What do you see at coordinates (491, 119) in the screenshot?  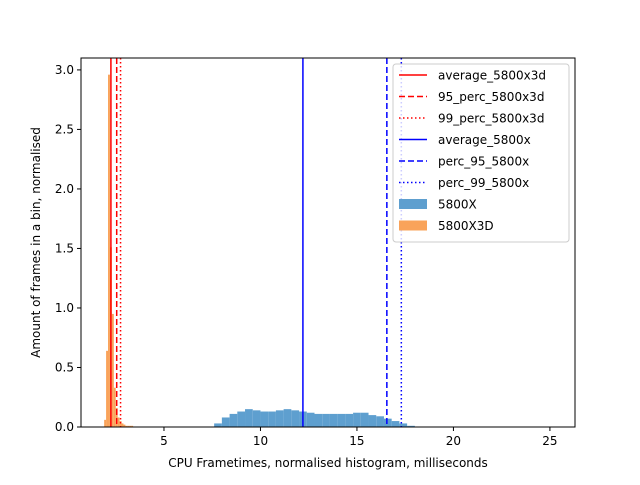 I see `legend-label-99_perc_5800x3d: 99_perc_5800x3d` at bounding box center [491, 119].